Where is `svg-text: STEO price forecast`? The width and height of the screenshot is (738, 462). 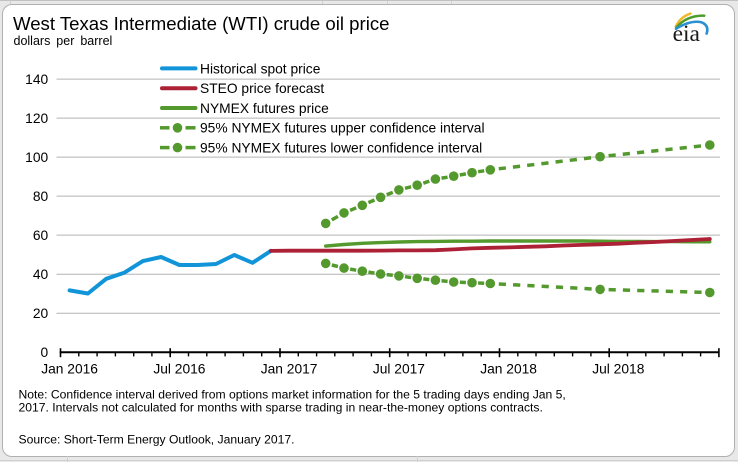
svg-text: STEO price forecast is located at coordinates (262, 88).